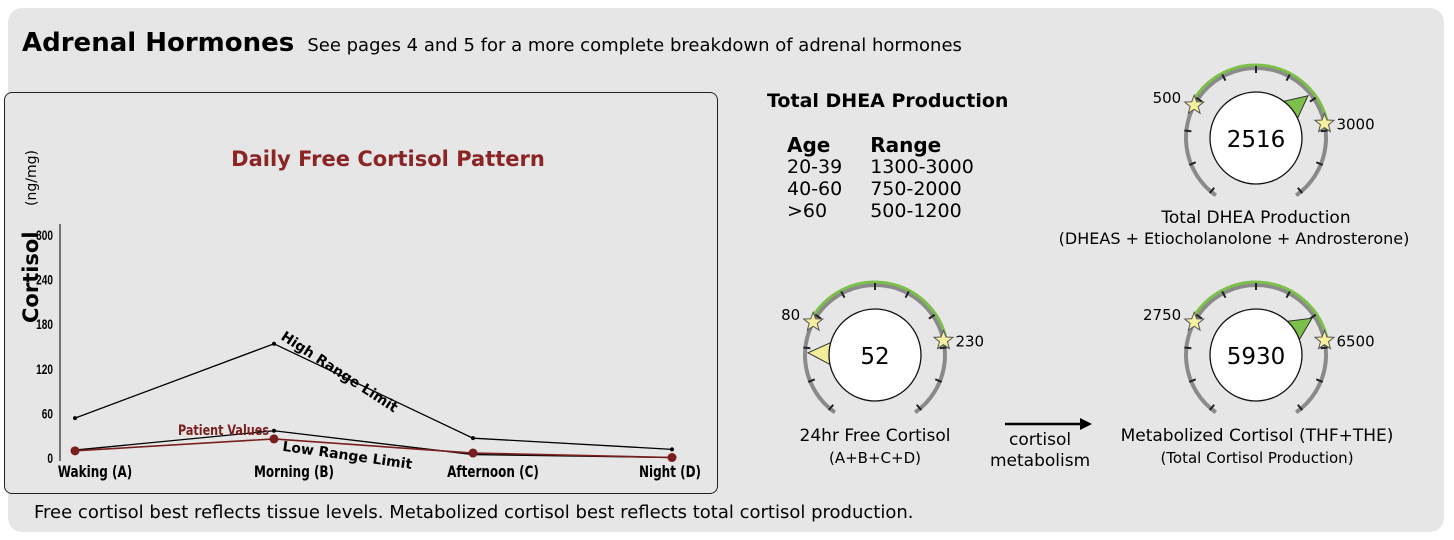 The height and width of the screenshot is (540, 1454). I want to click on y-tick-label: 180, so click(44, 325).